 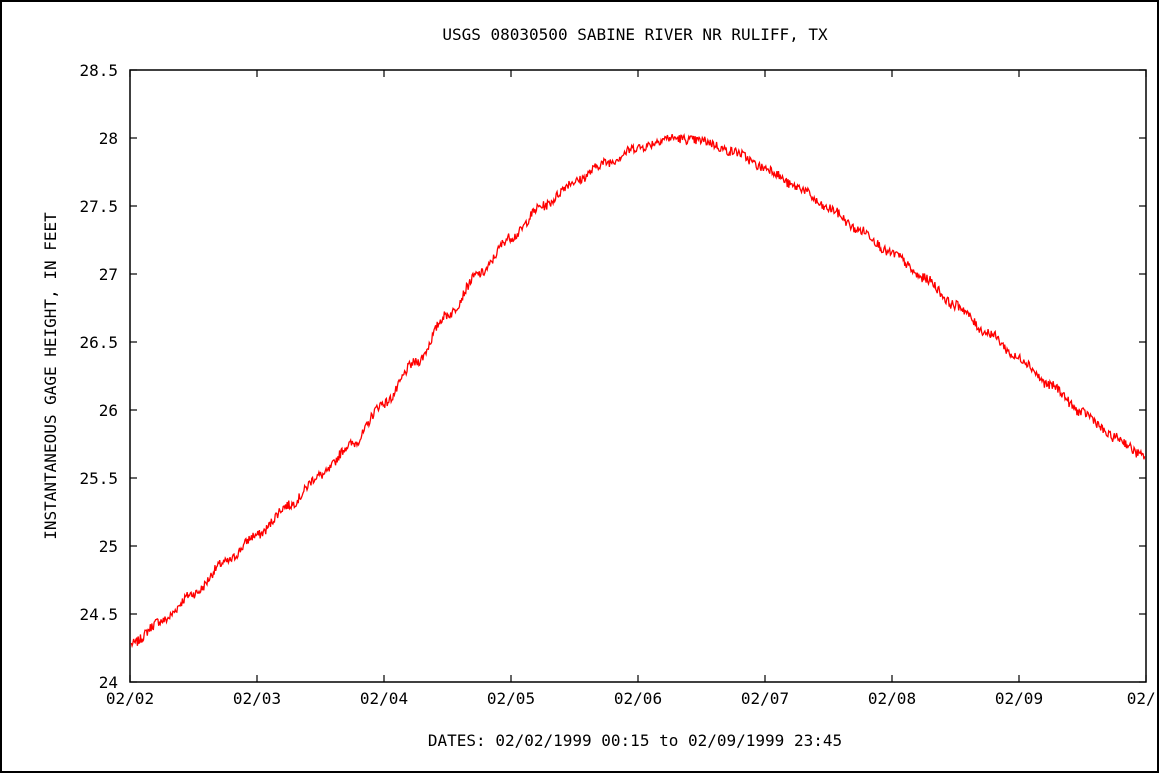 What do you see at coordinates (108, 410) in the screenshot?
I see `y-tick-label: 26` at bounding box center [108, 410].